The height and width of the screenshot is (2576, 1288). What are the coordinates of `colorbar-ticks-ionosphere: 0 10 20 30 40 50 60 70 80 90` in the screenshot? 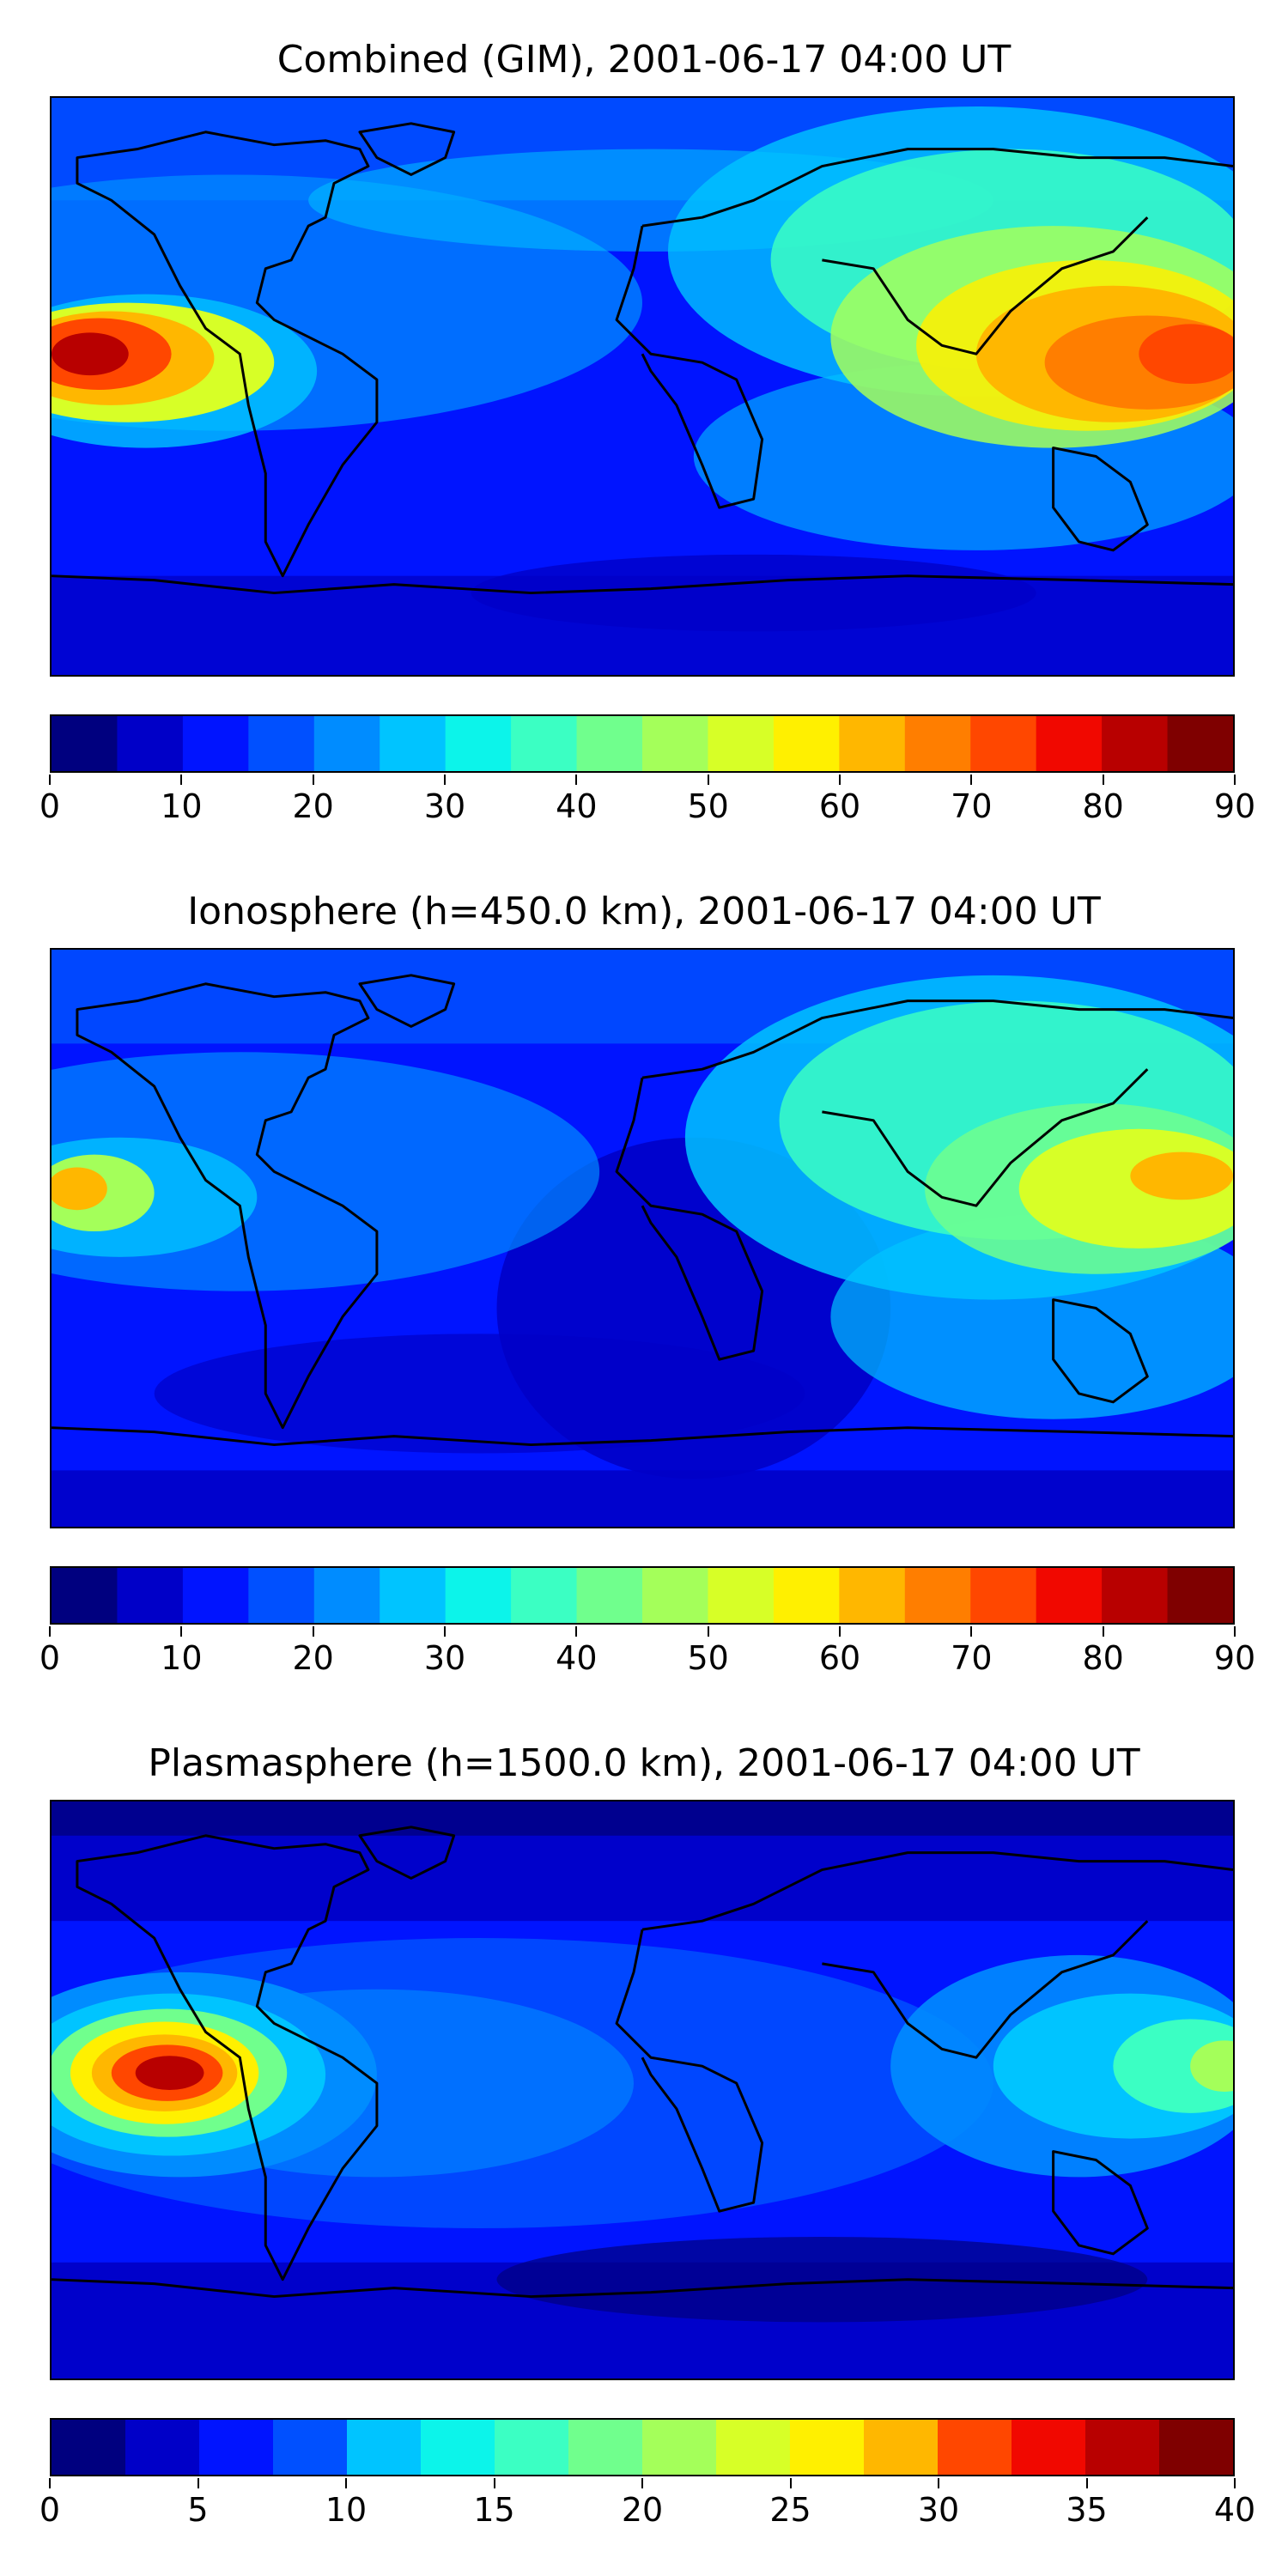 It's located at (647, 1652).